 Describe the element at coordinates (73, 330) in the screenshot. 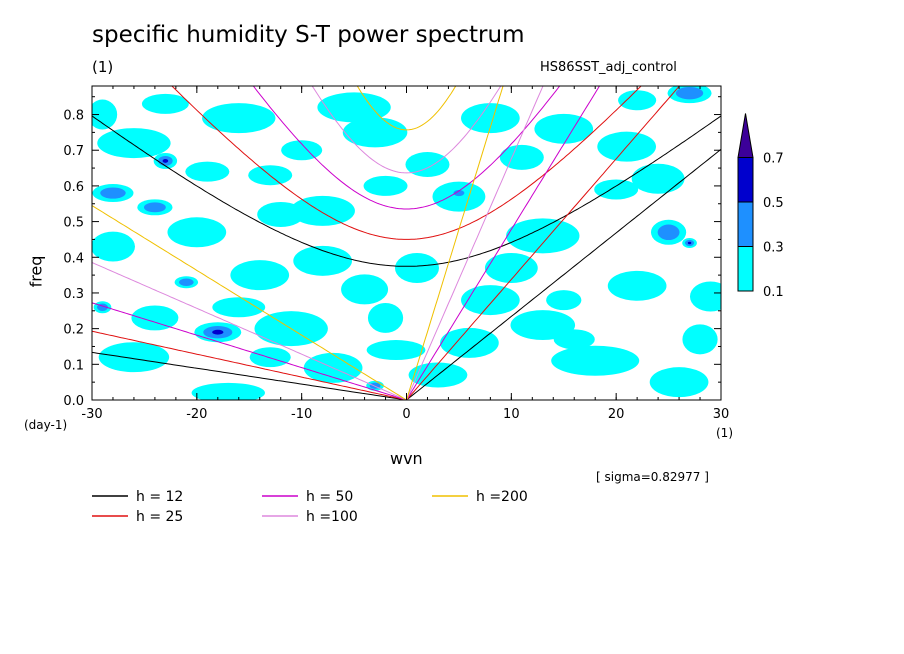

I see `y-tick-label: 0.2` at that location.